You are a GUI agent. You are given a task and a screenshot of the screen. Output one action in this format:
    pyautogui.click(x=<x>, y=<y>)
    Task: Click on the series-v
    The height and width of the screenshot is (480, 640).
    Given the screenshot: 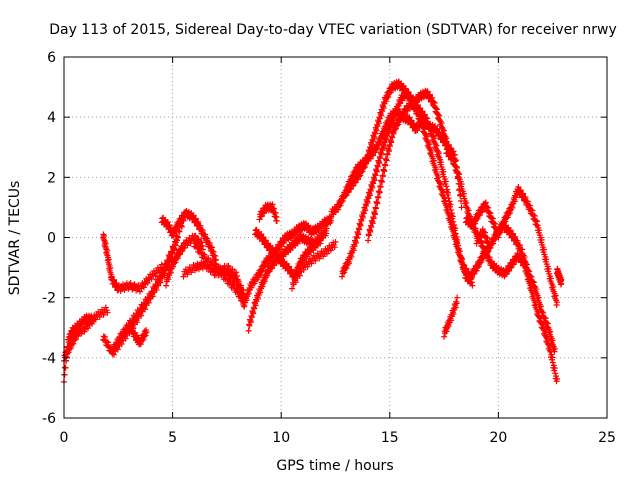 What is the action you would take?
    pyautogui.click(x=451, y=317)
    